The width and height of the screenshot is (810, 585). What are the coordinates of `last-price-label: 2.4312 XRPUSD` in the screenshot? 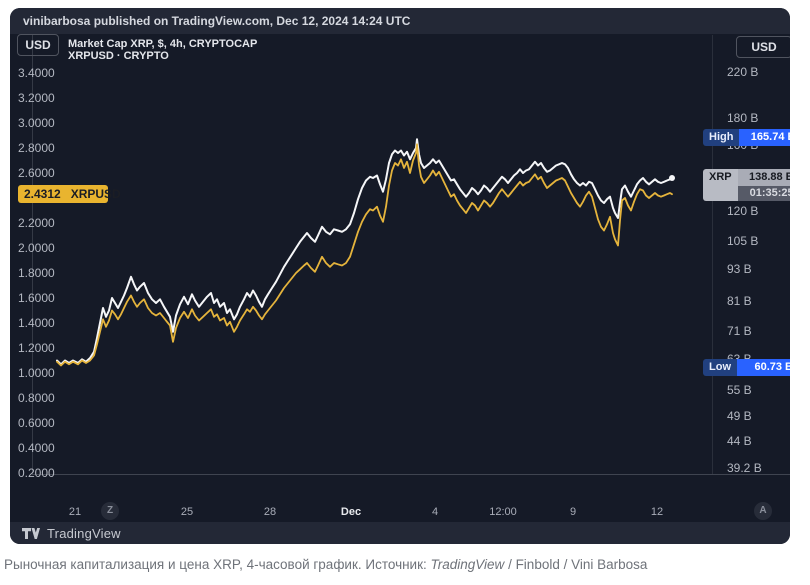 It's located at (69, 194).